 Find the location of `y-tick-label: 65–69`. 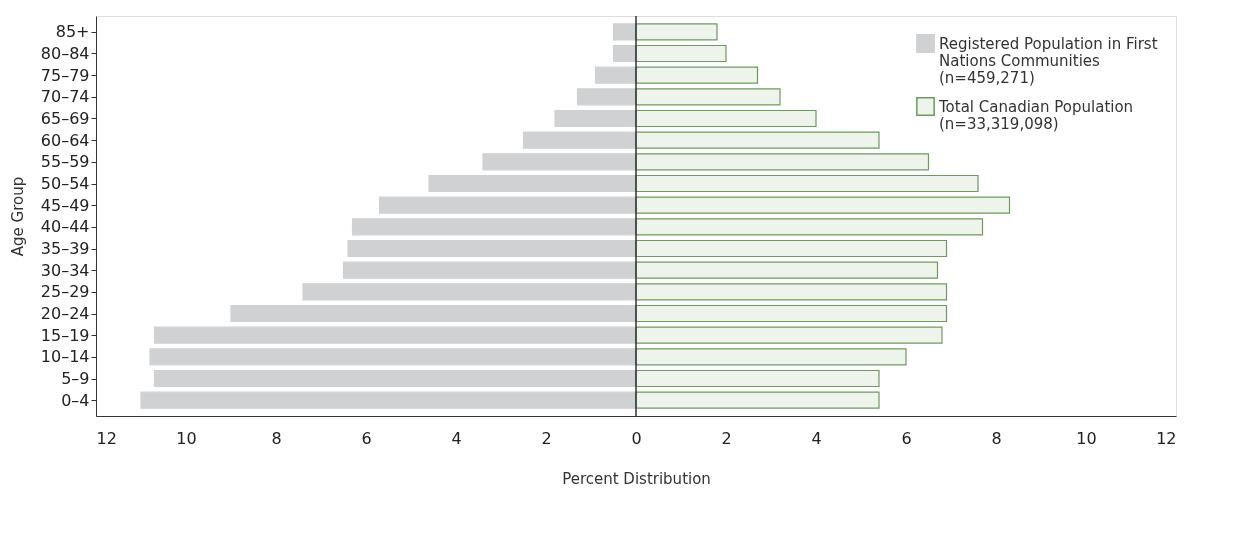

y-tick-label: 65–69 is located at coordinates (65, 118).